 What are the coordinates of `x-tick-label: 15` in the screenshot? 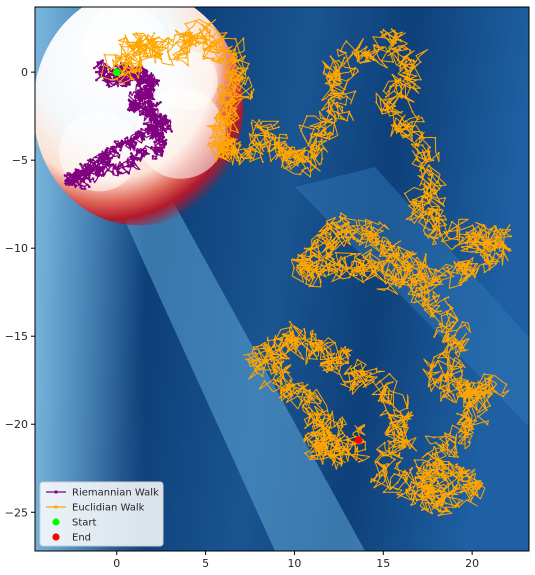 It's located at (383, 563).